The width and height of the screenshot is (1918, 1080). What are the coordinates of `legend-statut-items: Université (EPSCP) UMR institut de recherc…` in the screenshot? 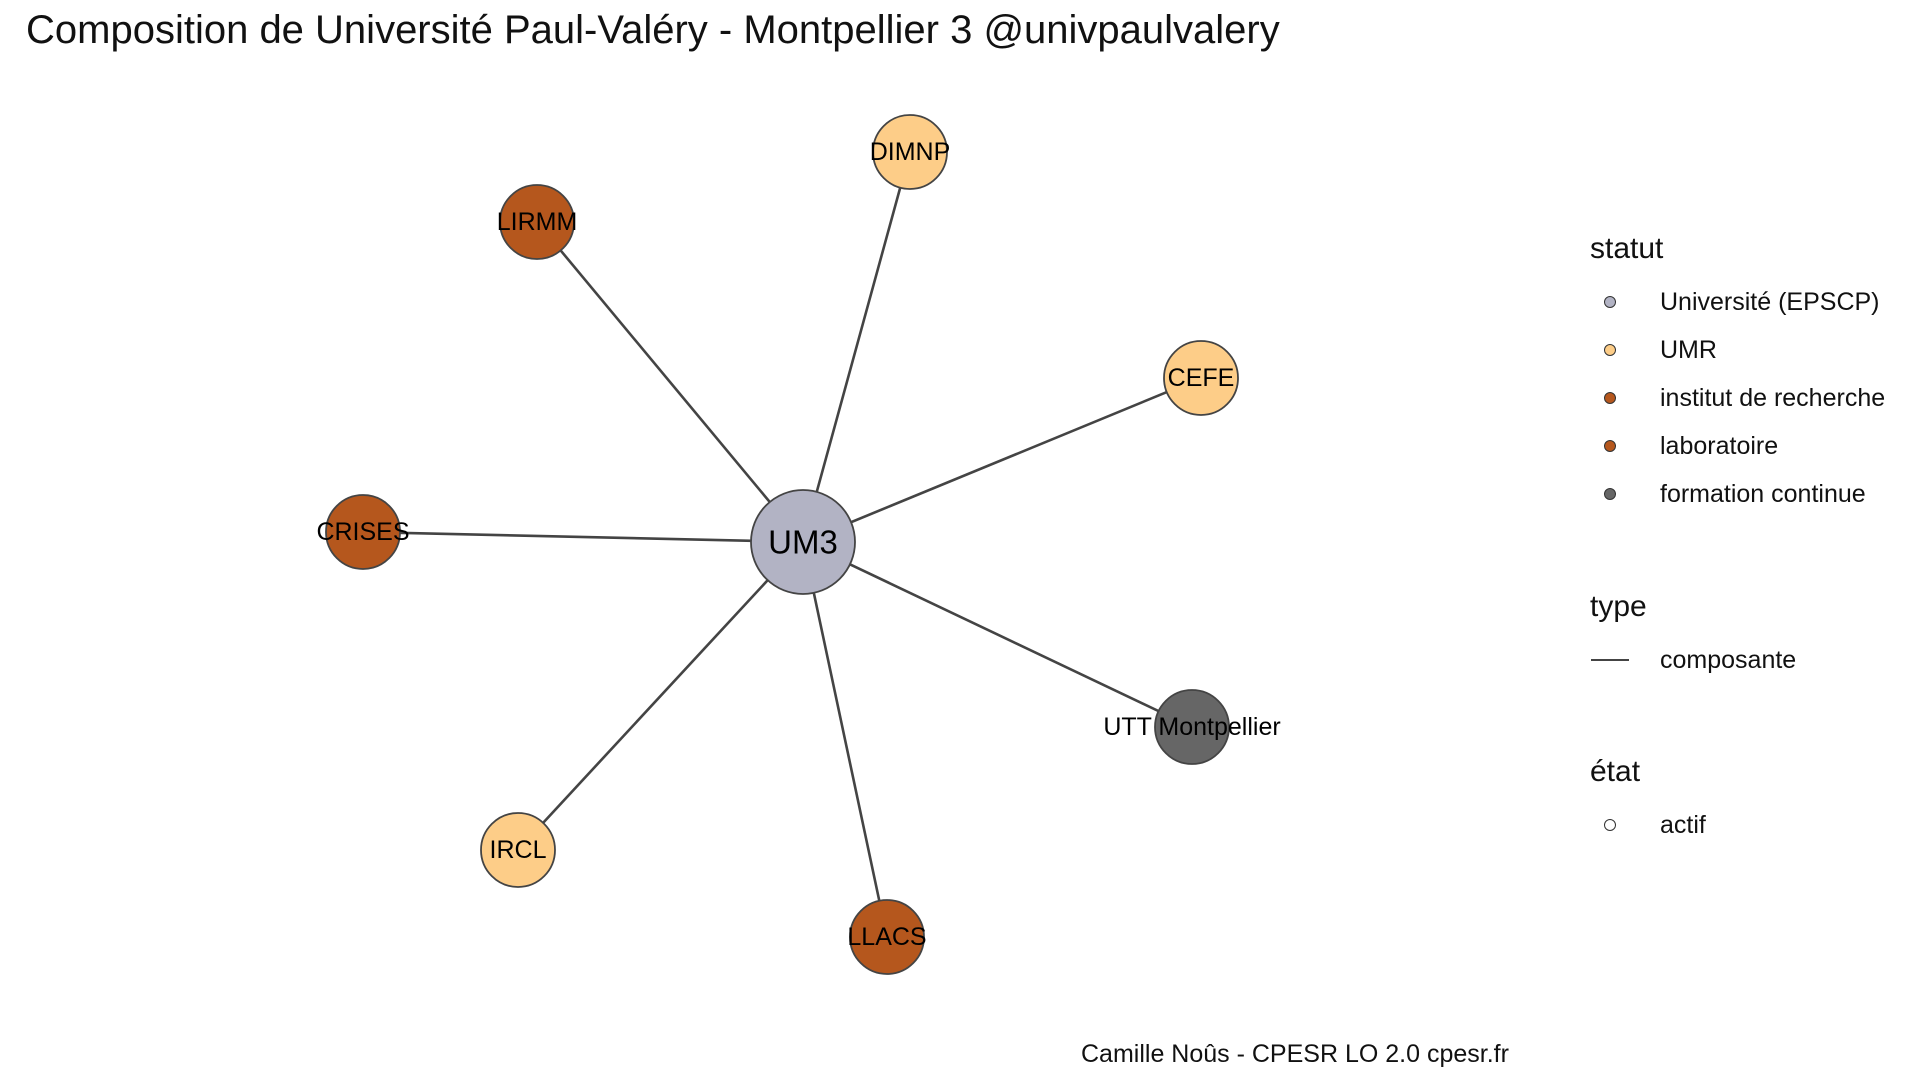 It's located at (1737, 398).